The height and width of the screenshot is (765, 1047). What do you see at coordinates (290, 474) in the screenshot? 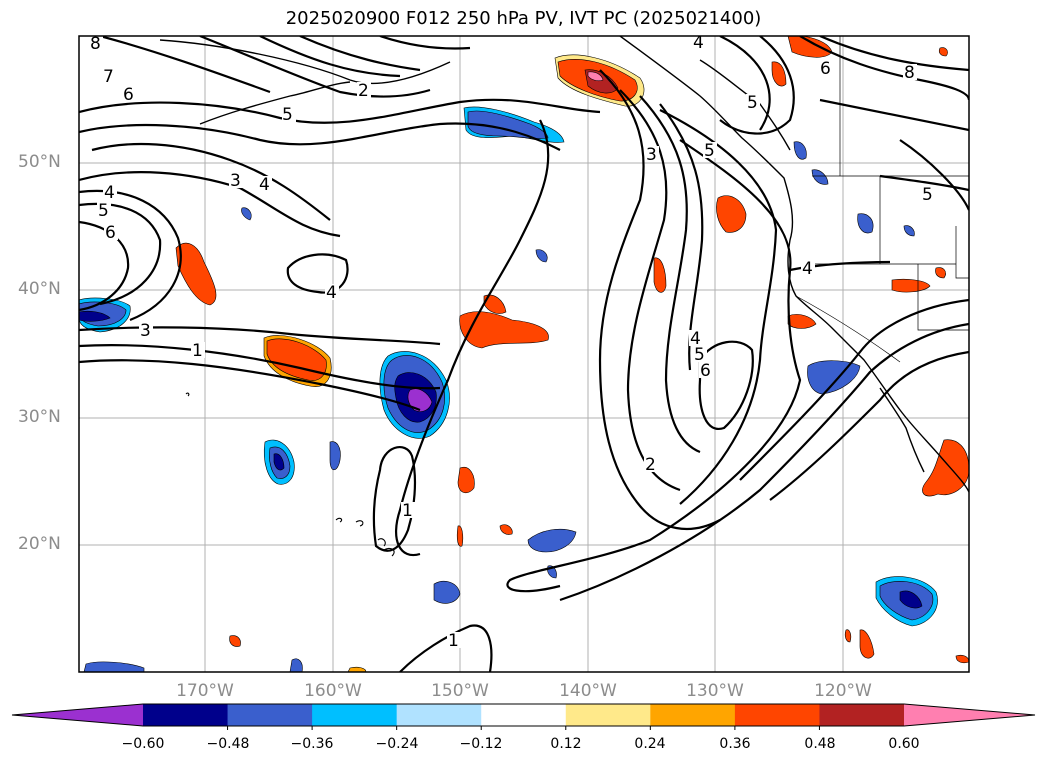
I see `island-coastlines` at bounding box center [290, 474].